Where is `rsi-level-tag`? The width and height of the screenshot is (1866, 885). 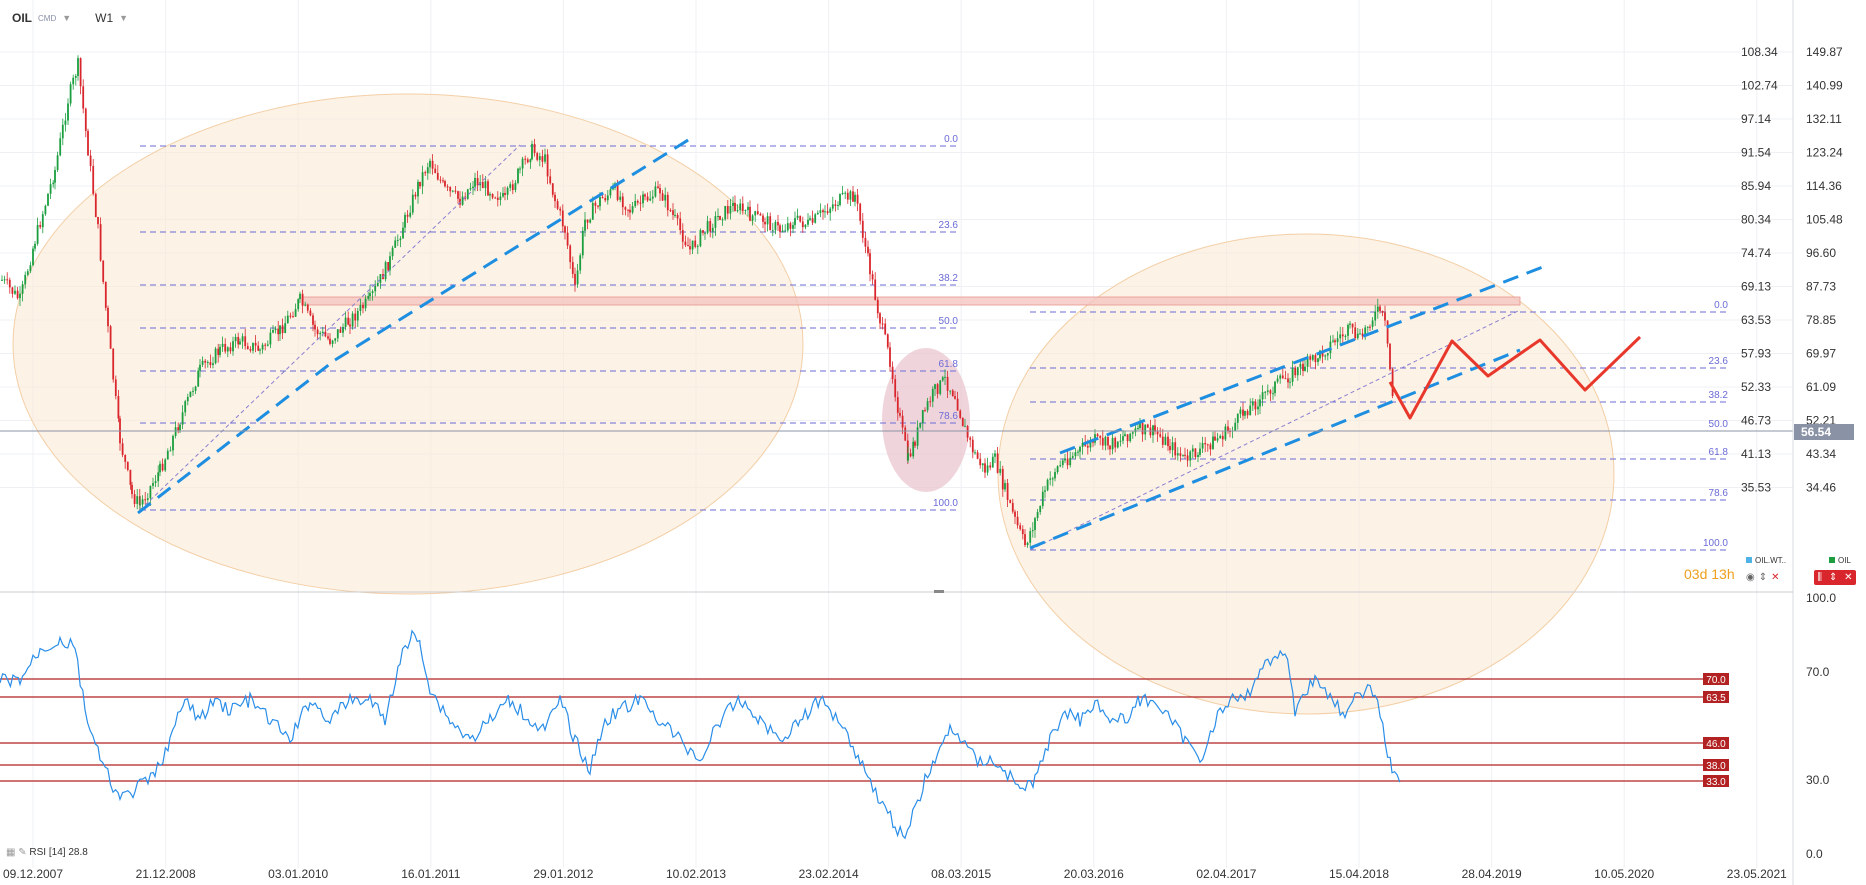
rsi-level-tag is located at coordinates (1716, 781).